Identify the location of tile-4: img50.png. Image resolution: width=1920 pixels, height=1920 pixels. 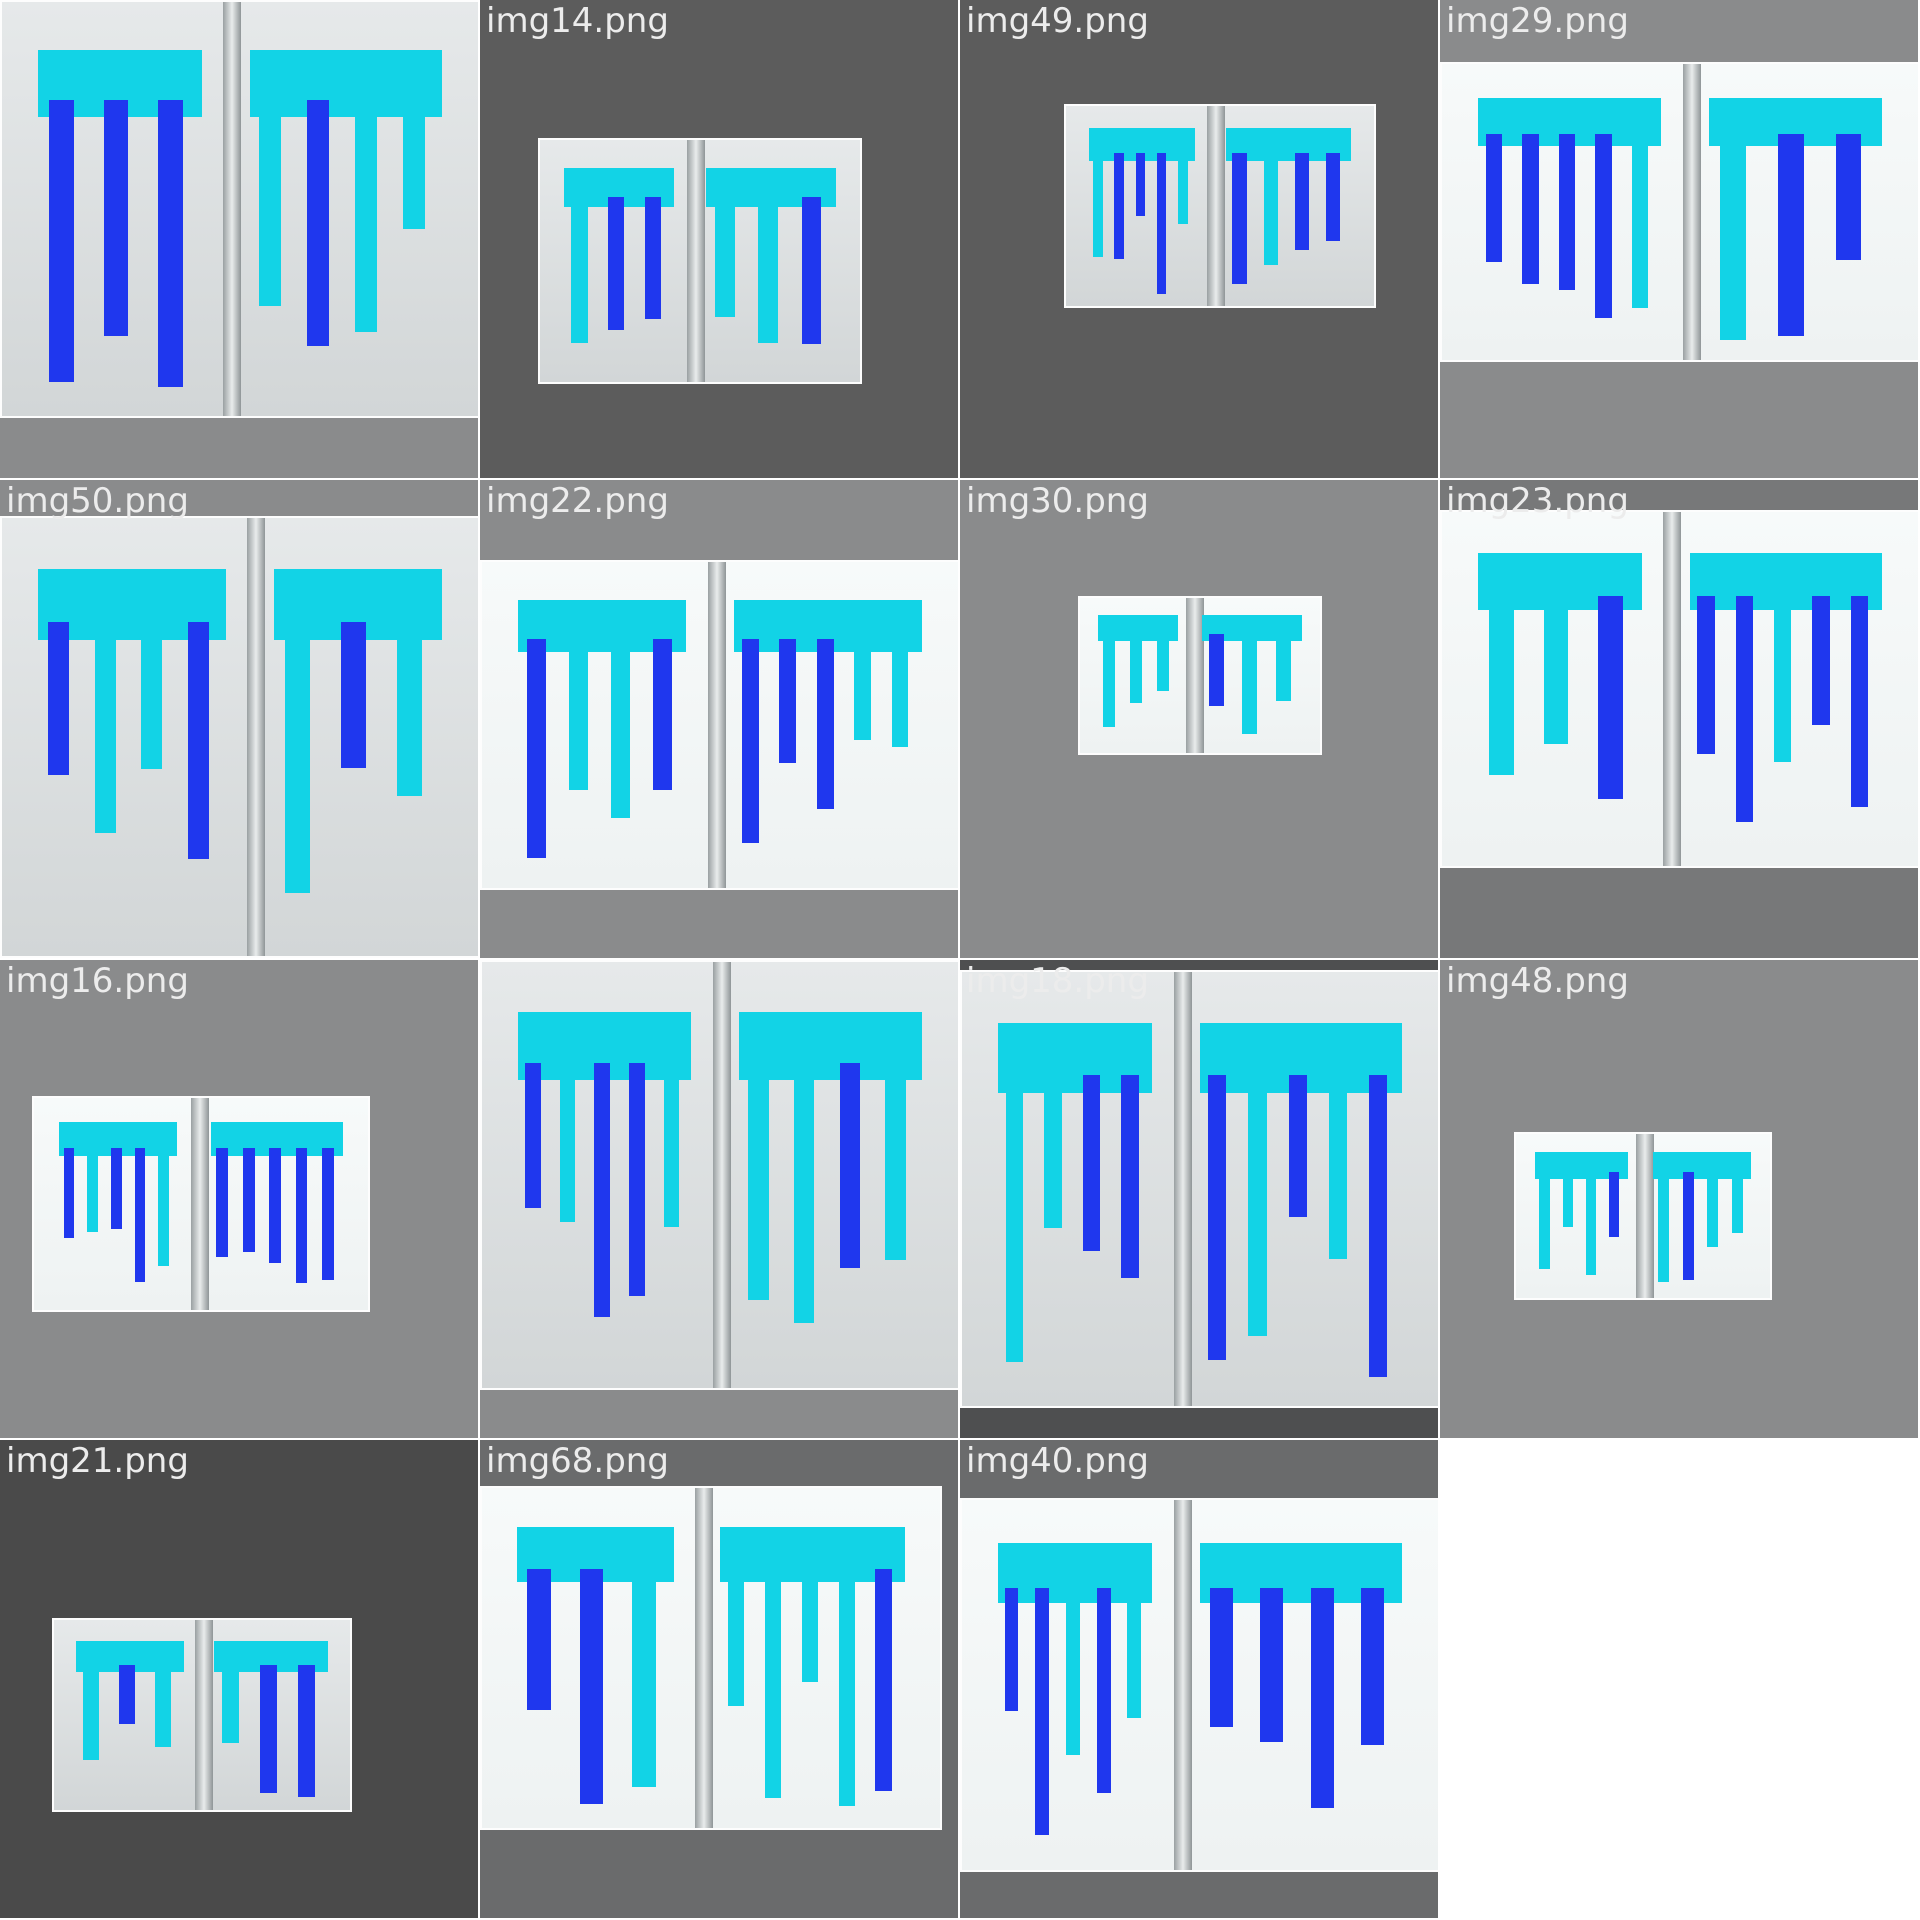
(239, 719).